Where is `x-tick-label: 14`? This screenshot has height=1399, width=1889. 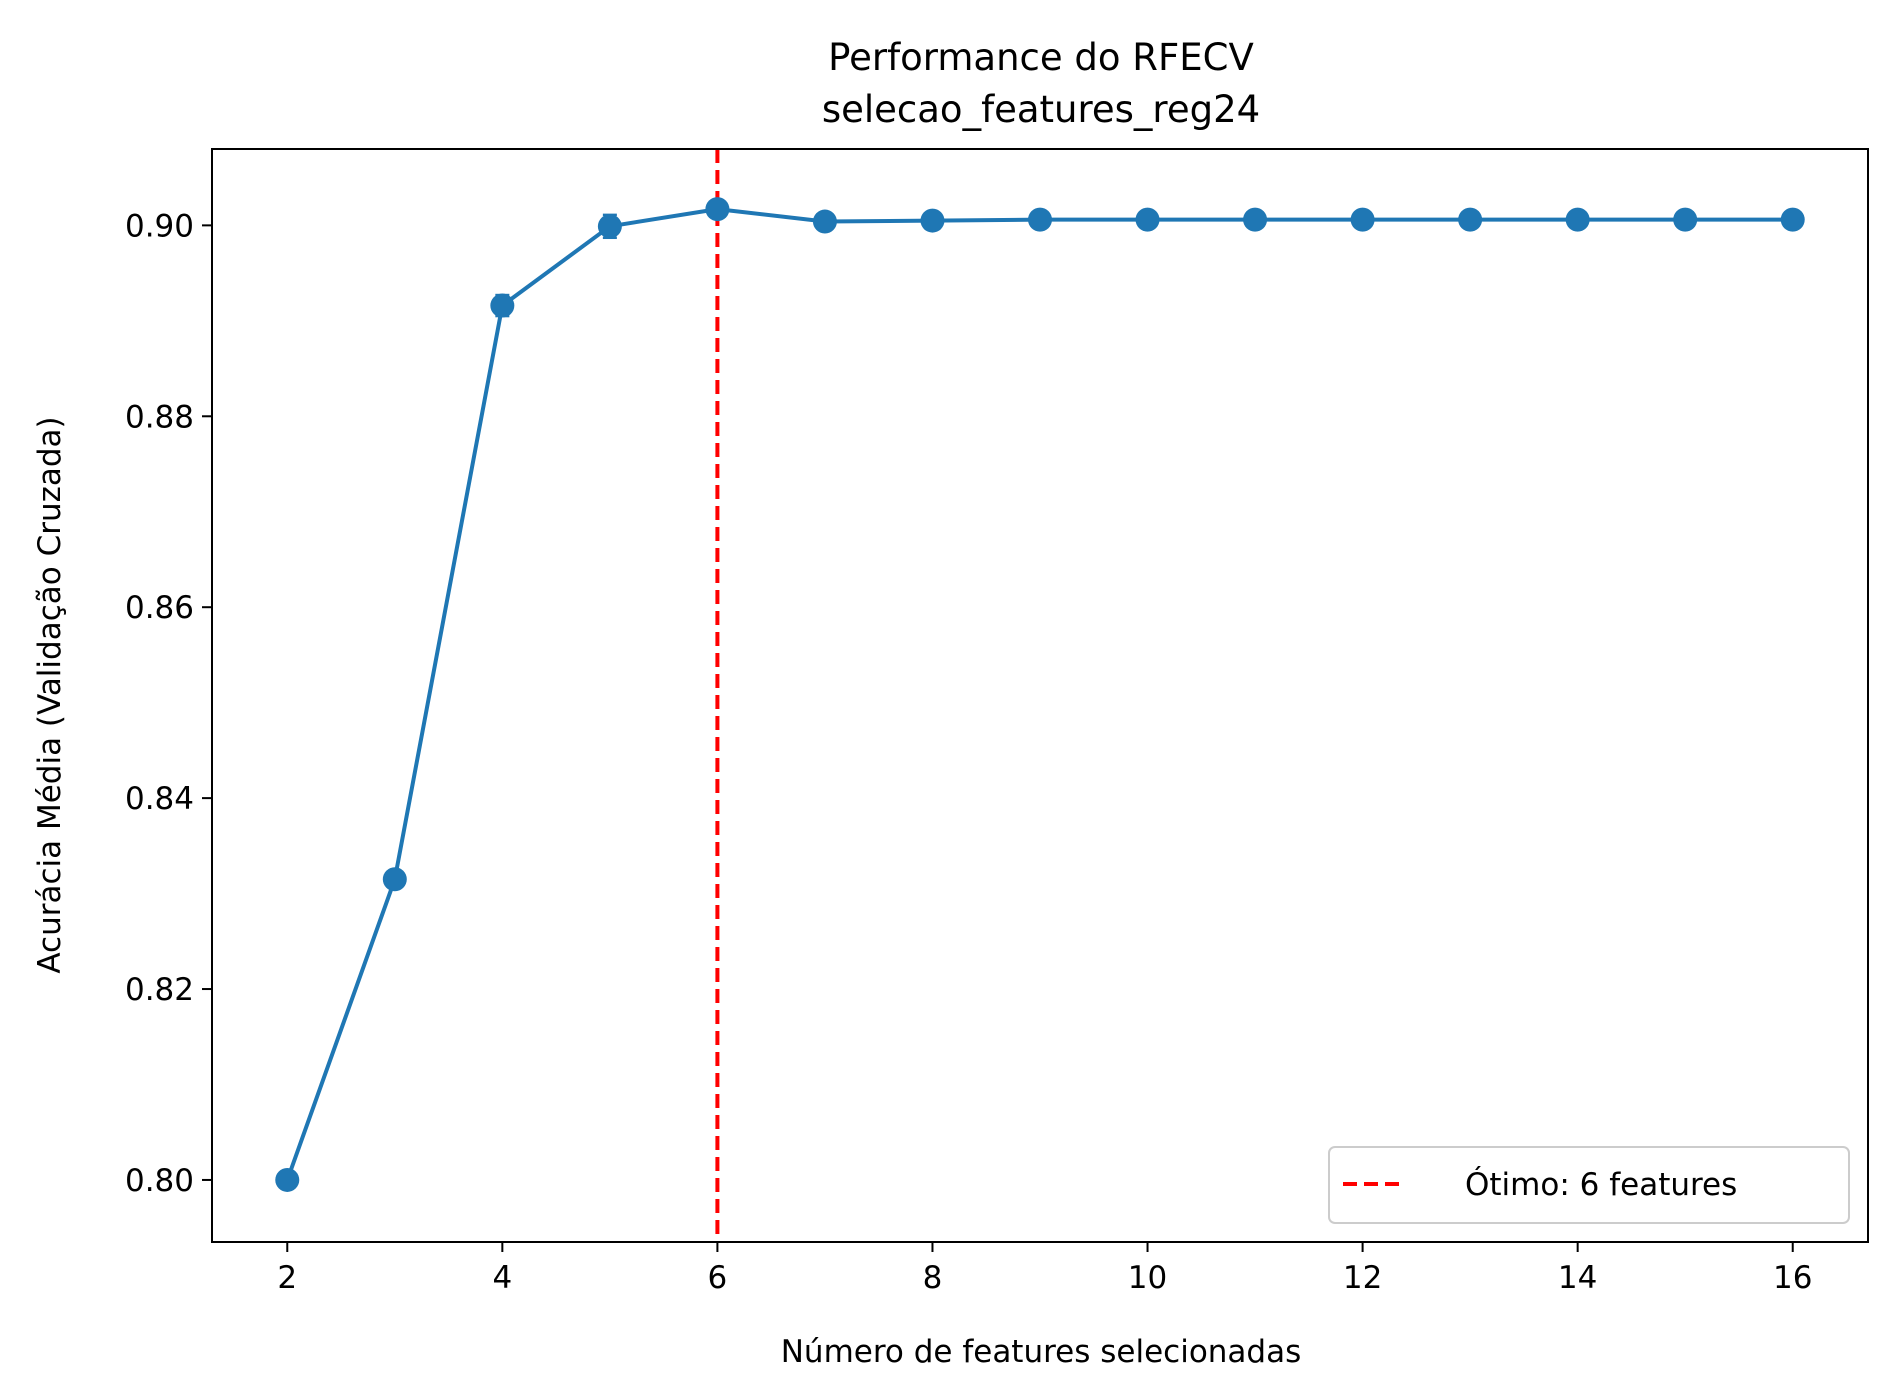 x-tick-label: 14 is located at coordinates (1577, 1278).